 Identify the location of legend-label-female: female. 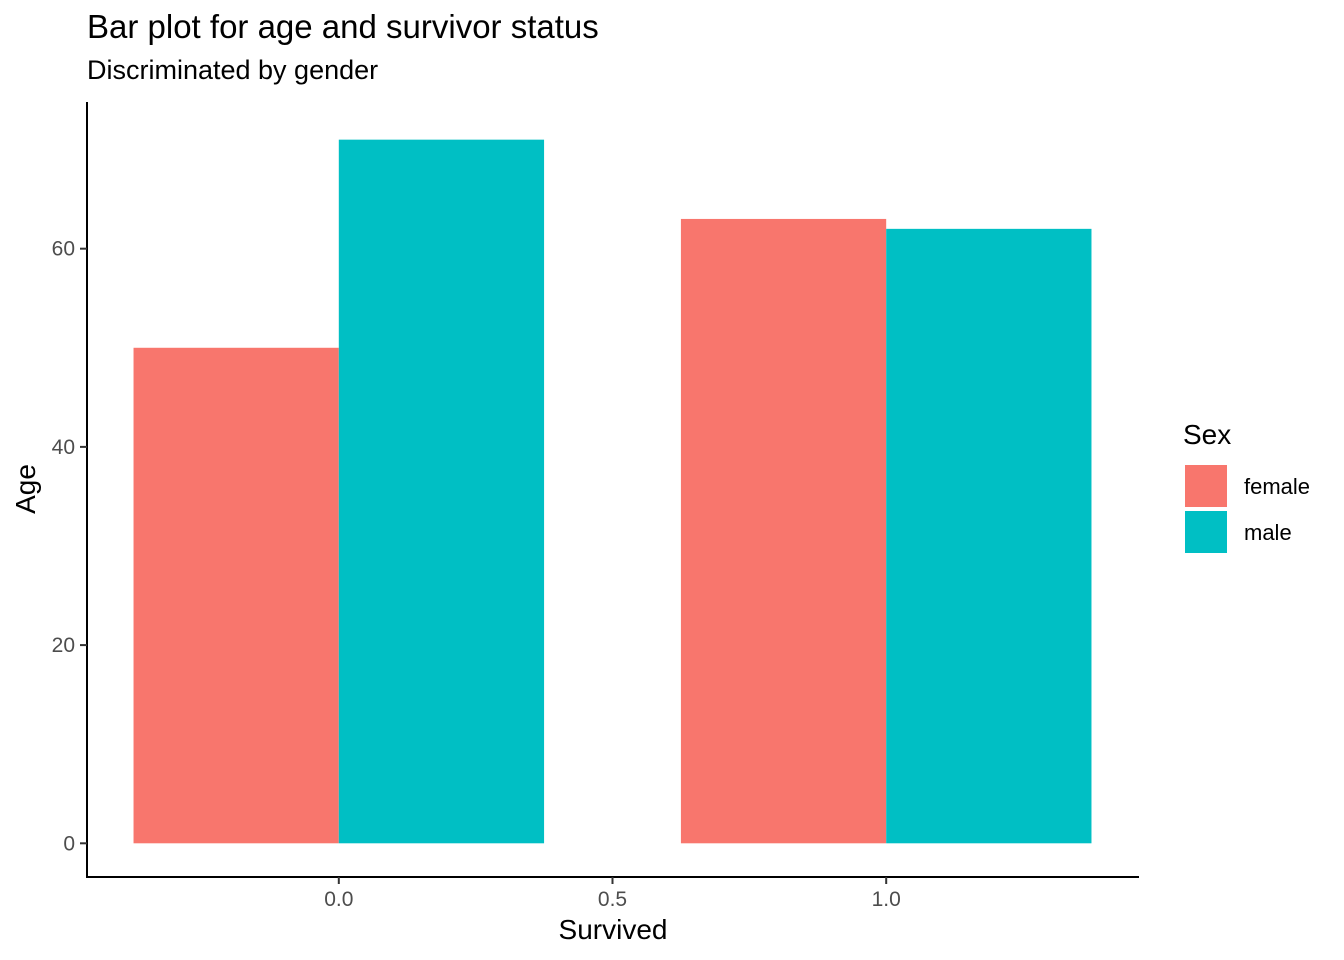
(1277, 486).